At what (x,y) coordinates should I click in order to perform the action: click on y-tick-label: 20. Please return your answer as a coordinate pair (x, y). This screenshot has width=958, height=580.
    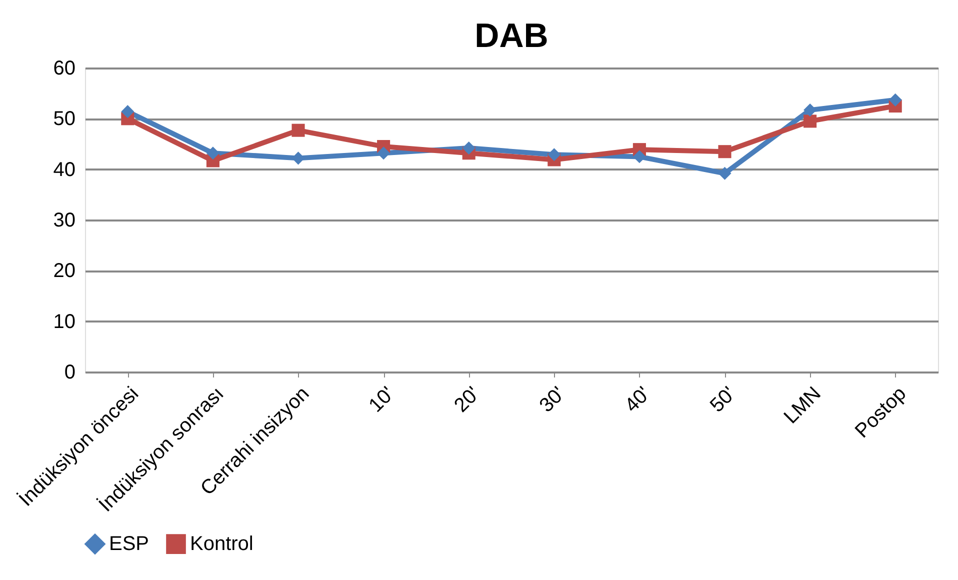
    Looking at the image, I should click on (64, 271).